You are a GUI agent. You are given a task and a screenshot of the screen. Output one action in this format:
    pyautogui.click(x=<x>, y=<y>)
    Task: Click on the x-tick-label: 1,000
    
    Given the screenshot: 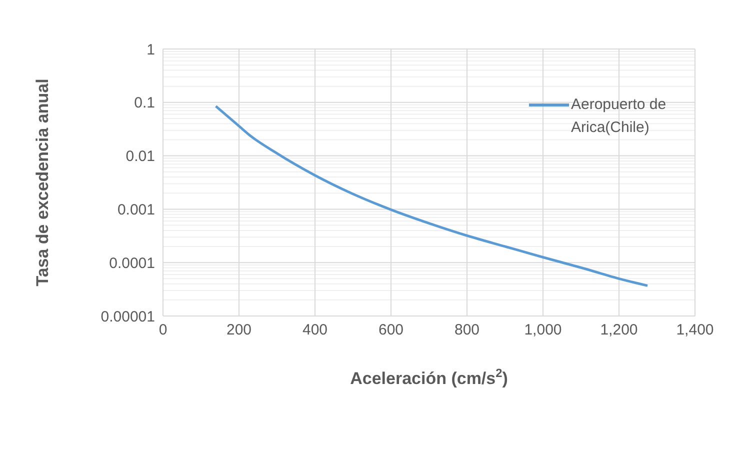 What is the action you would take?
    pyautogui.click(x=543, y=330)
    